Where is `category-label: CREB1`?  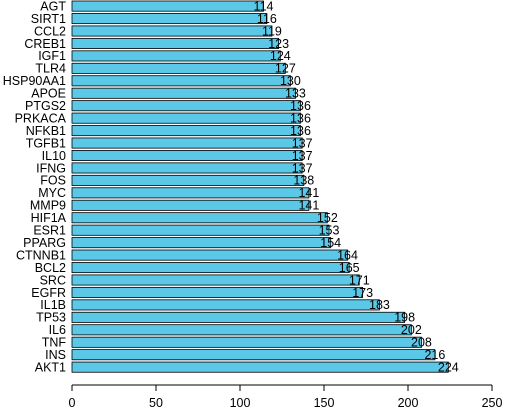
category-label: CREB1 is located at coordinates (45, 44).